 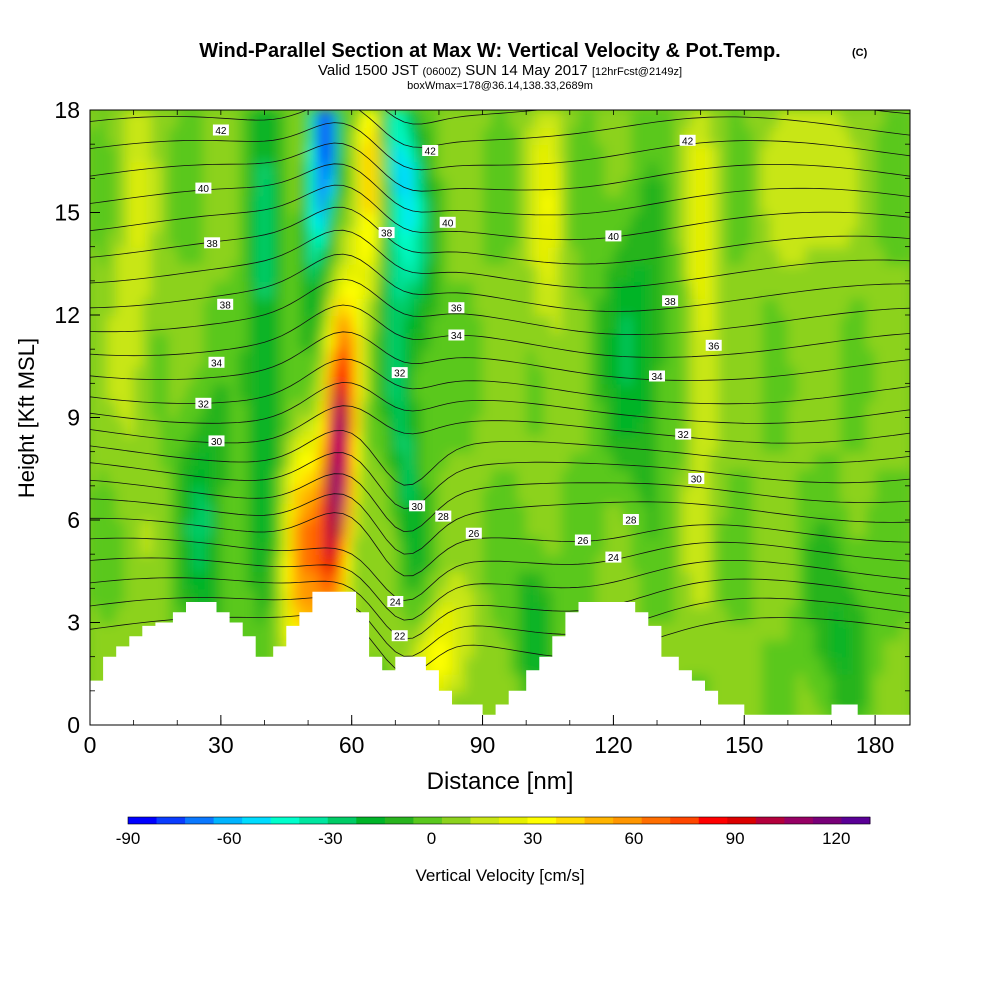 I want to click on contour-label-text: 26, so click(x=583, y=541).